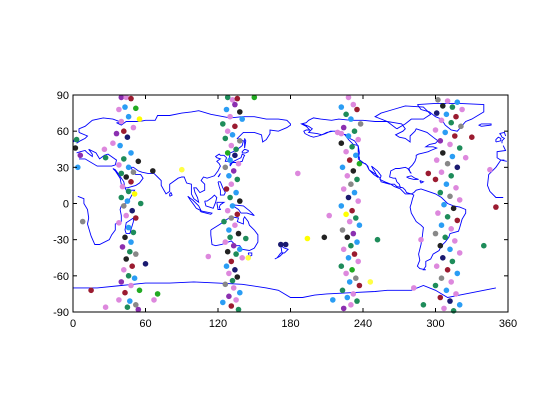 Image resolution: width=560 pixels, height=420 pixels. What do you see at coordinates (61, 313) in the screenshot?
I see `y-tick-label-6: -90` at bounding box center [61, 313].